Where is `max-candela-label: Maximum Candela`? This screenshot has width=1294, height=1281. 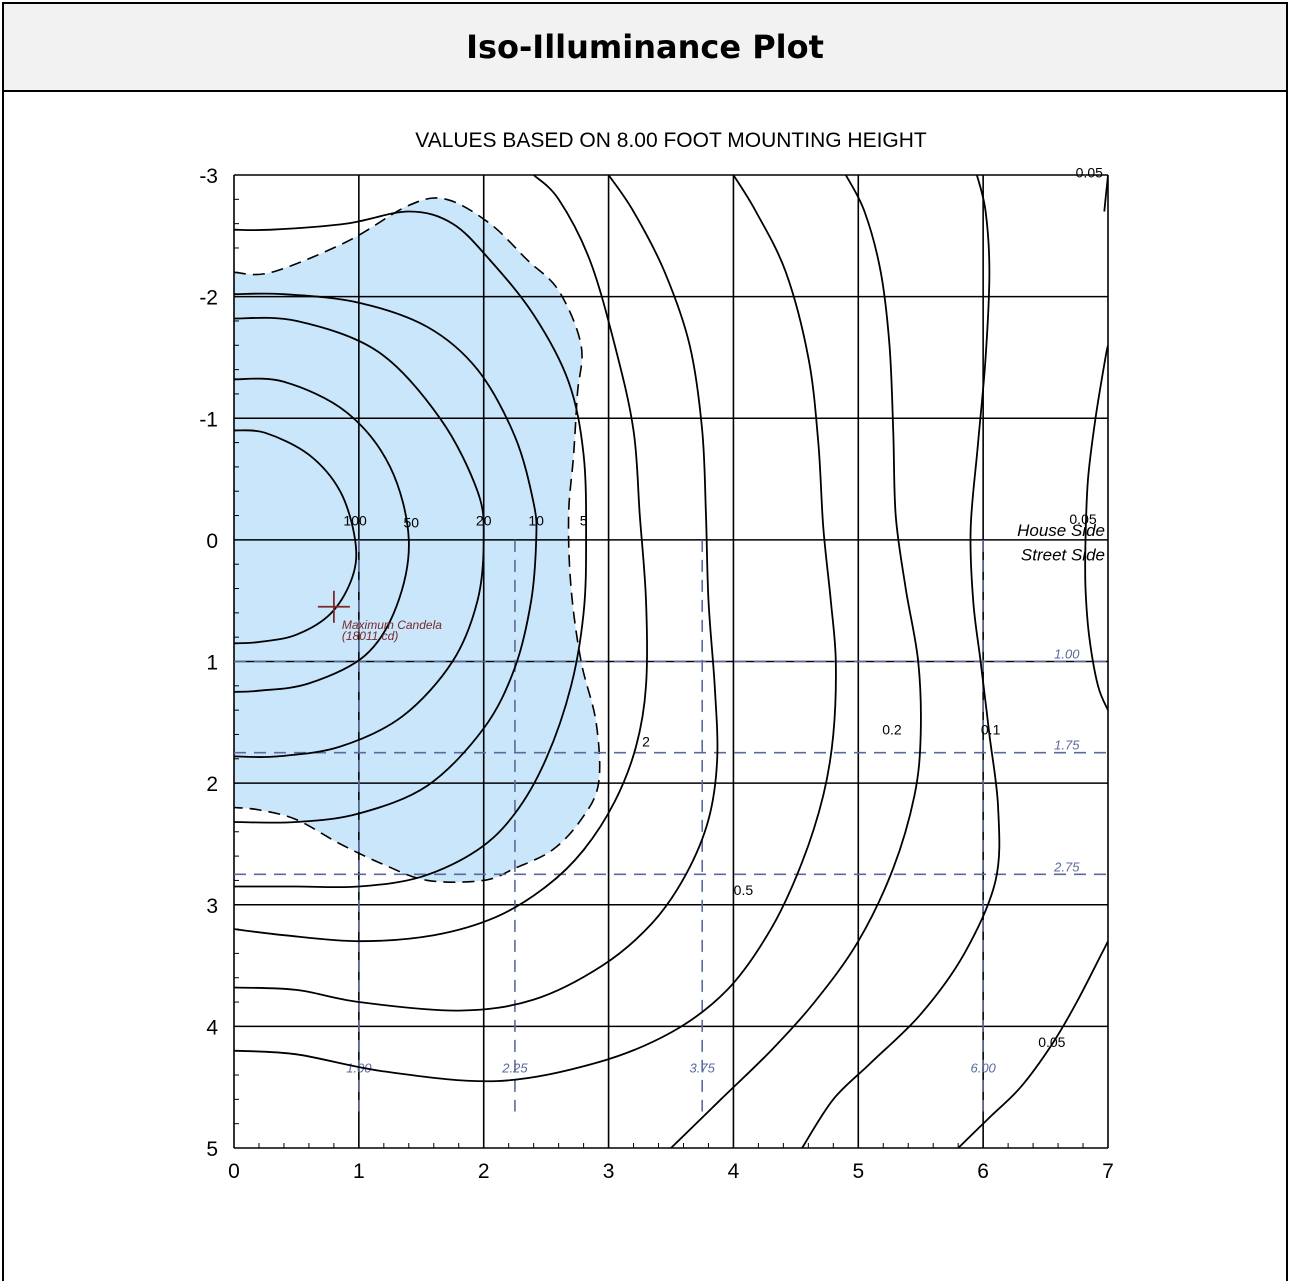 max-candela-label: Maximum Candela is located at coordinates (392, 625).